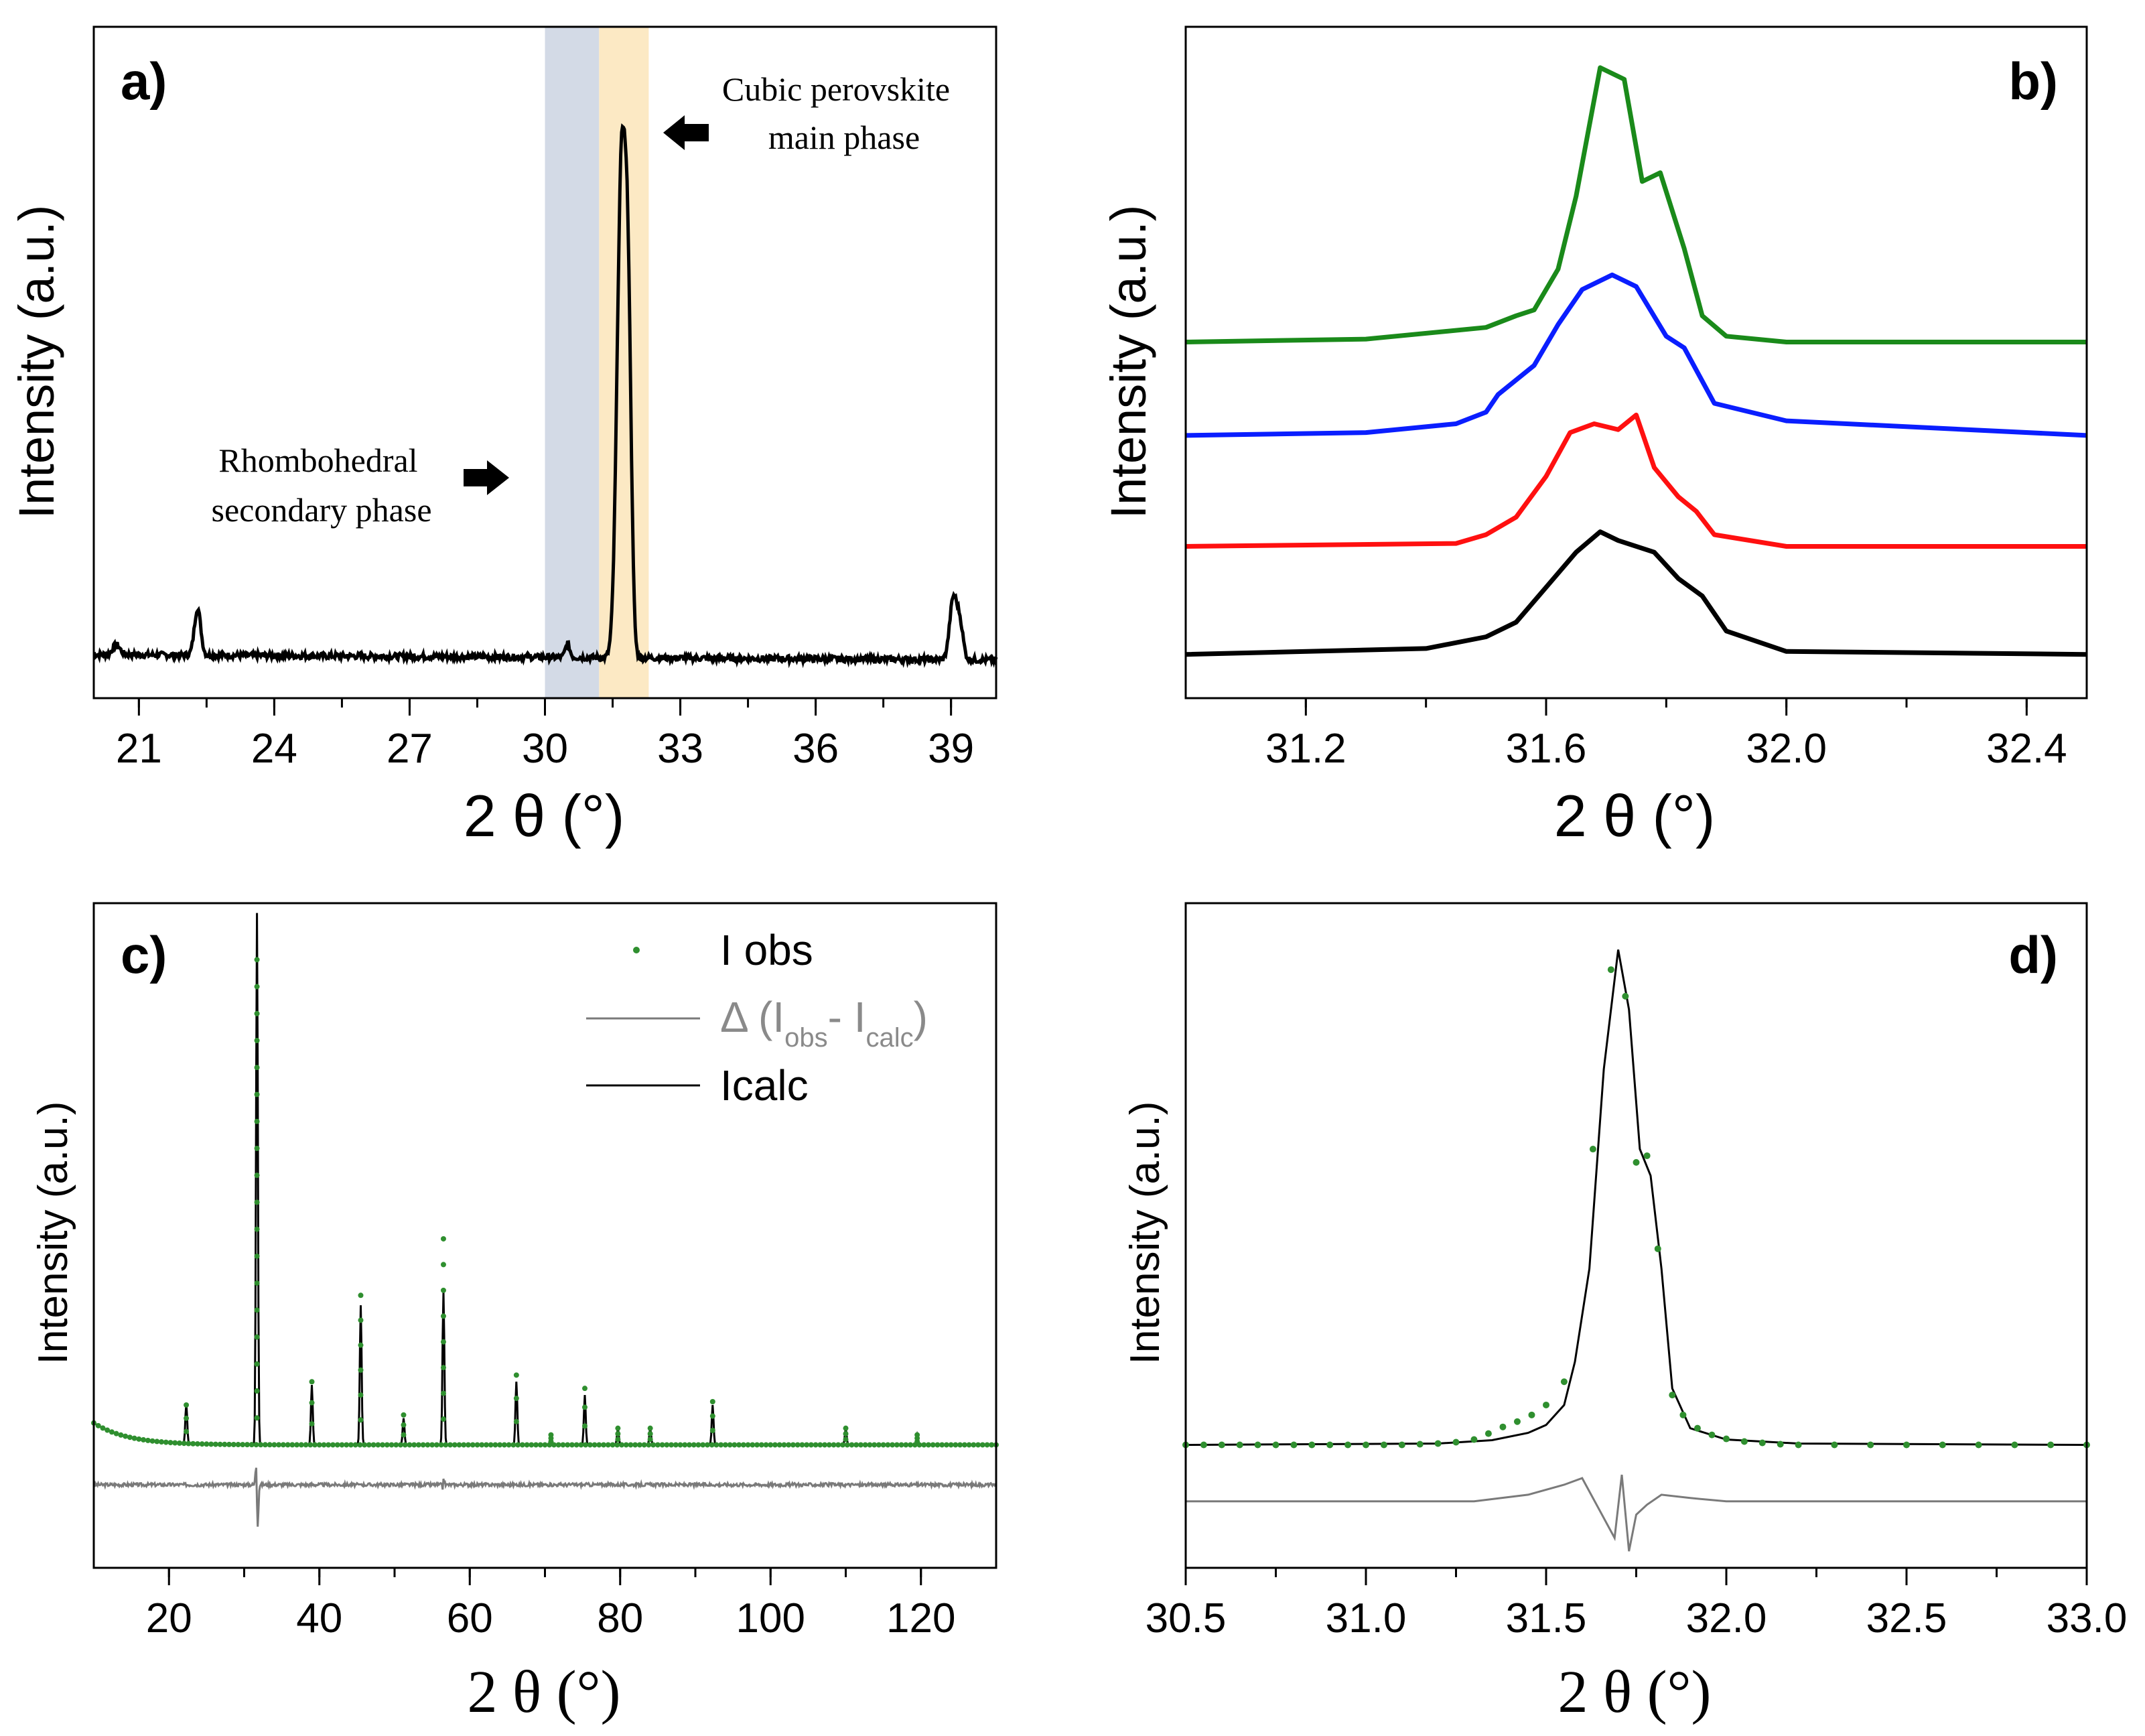 This screenshot has height=1736, width=2145. I want to click on panel-a-tick-label: 39, so click(951, 749).